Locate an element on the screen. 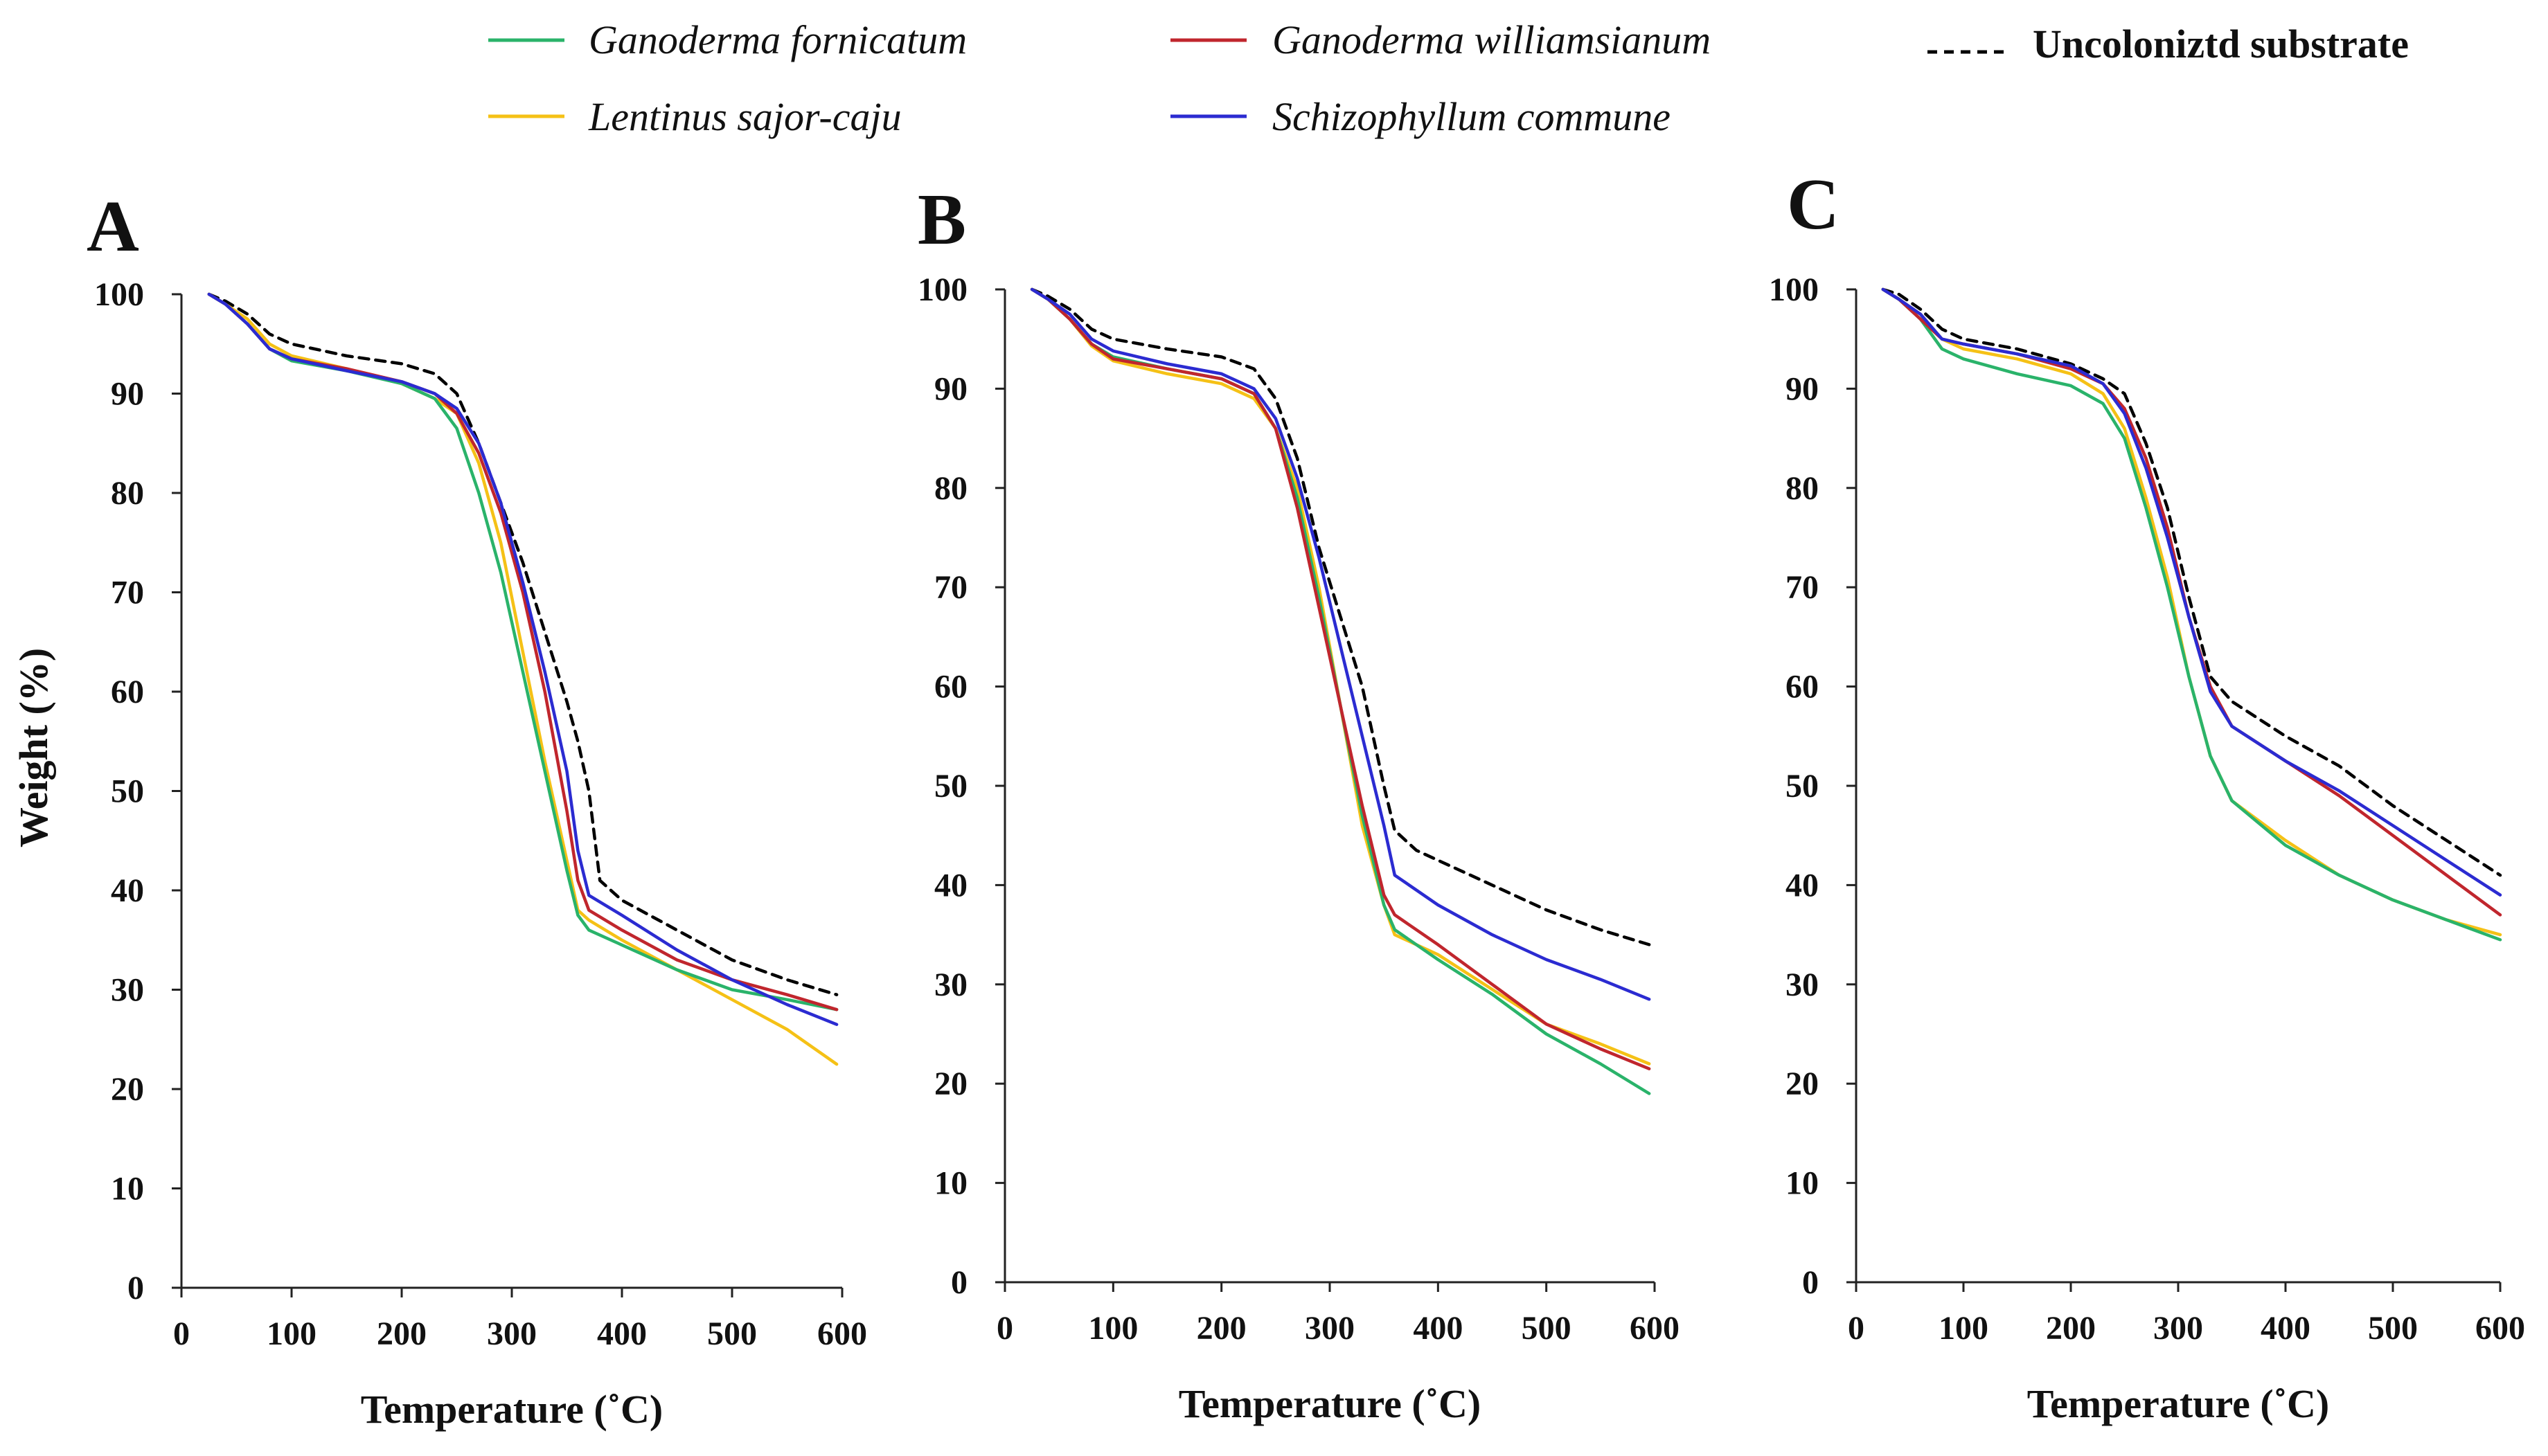 The width and height of the screenshot is (2548, 1456). series-line-gf-panel-c is located at coordinates (2191, 614).